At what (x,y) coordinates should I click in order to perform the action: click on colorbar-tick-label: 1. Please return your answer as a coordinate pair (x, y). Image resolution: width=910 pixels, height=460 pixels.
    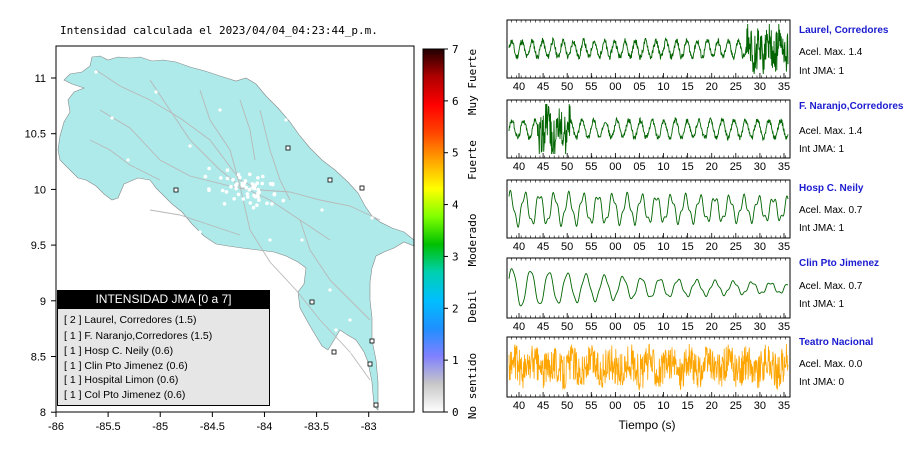
    Looking at the image, I should click on (455, 360).